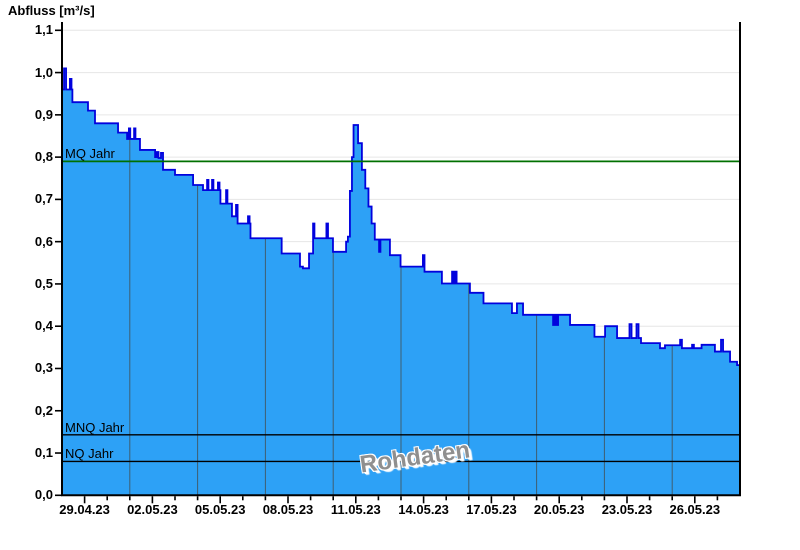  Describe the element at coordinates (355, 510) in the screenshot. I see `x-tick-label: 11.05.23` at that location.